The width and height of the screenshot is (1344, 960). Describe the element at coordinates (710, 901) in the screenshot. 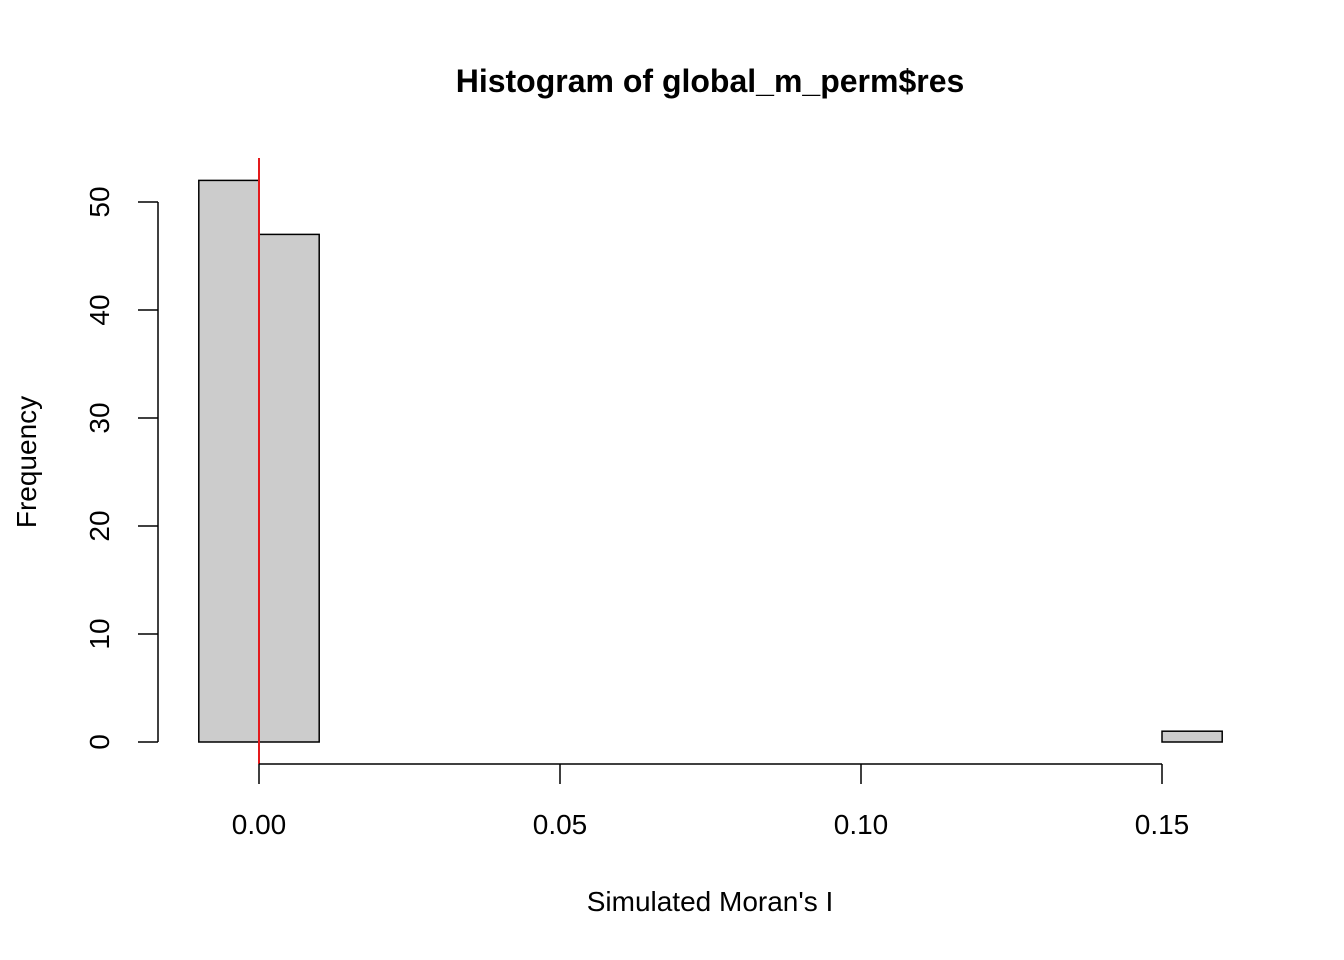

I see `x-axis-label: Simulated Moran's I` at that location.